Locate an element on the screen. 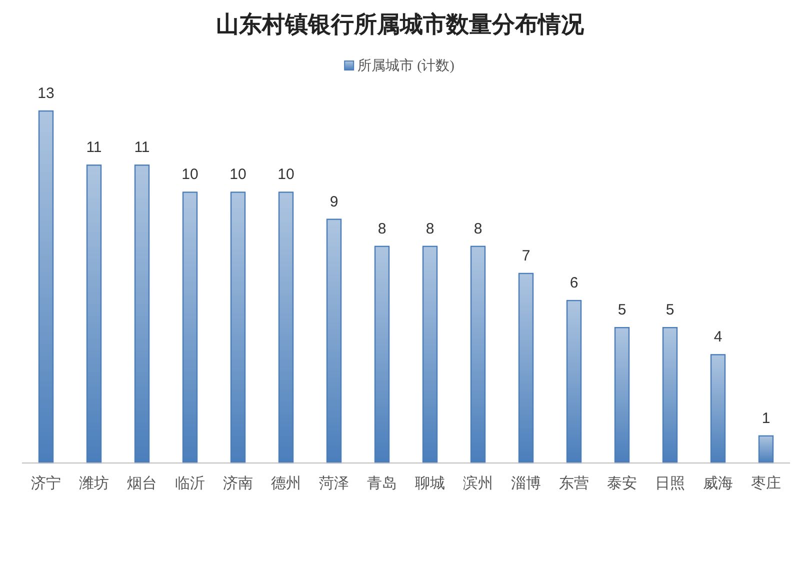 This screenshot has height=564, width=800. x-tick-label: 威海 is located at coordinates (718, 483).